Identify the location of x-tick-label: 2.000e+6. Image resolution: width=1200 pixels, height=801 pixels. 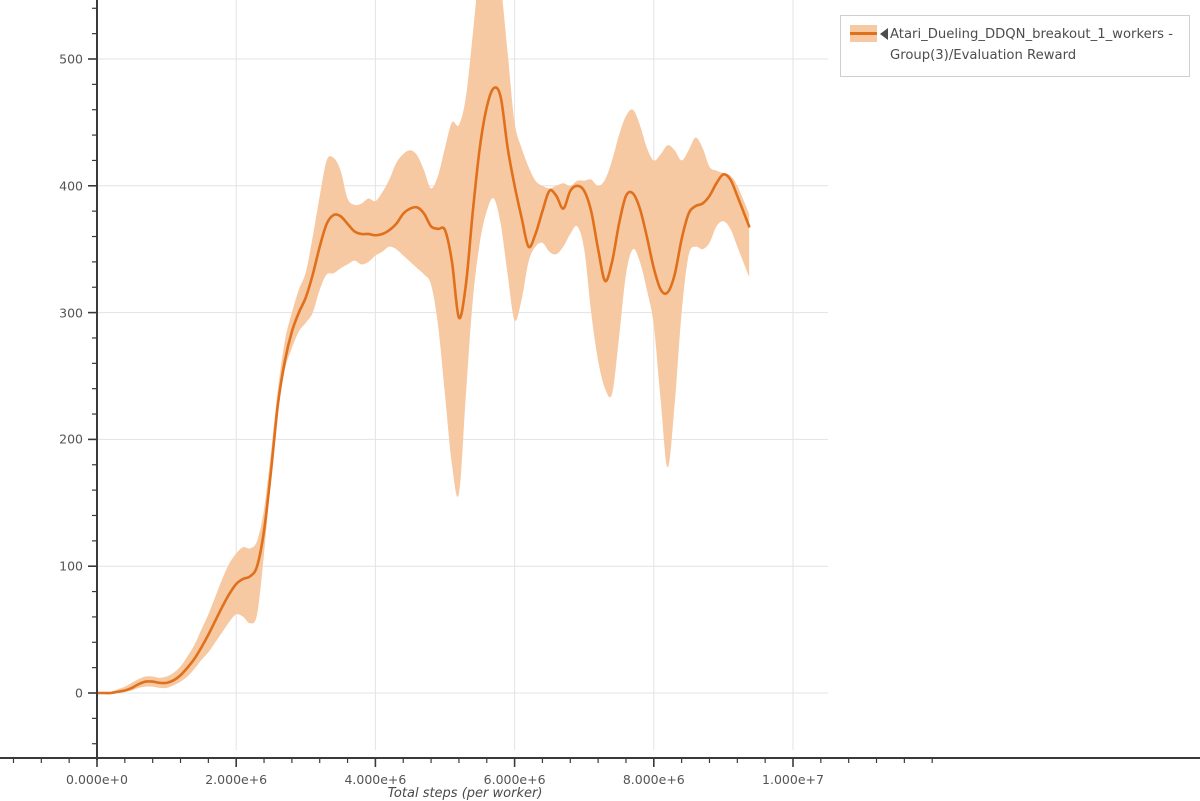
(236, 779).